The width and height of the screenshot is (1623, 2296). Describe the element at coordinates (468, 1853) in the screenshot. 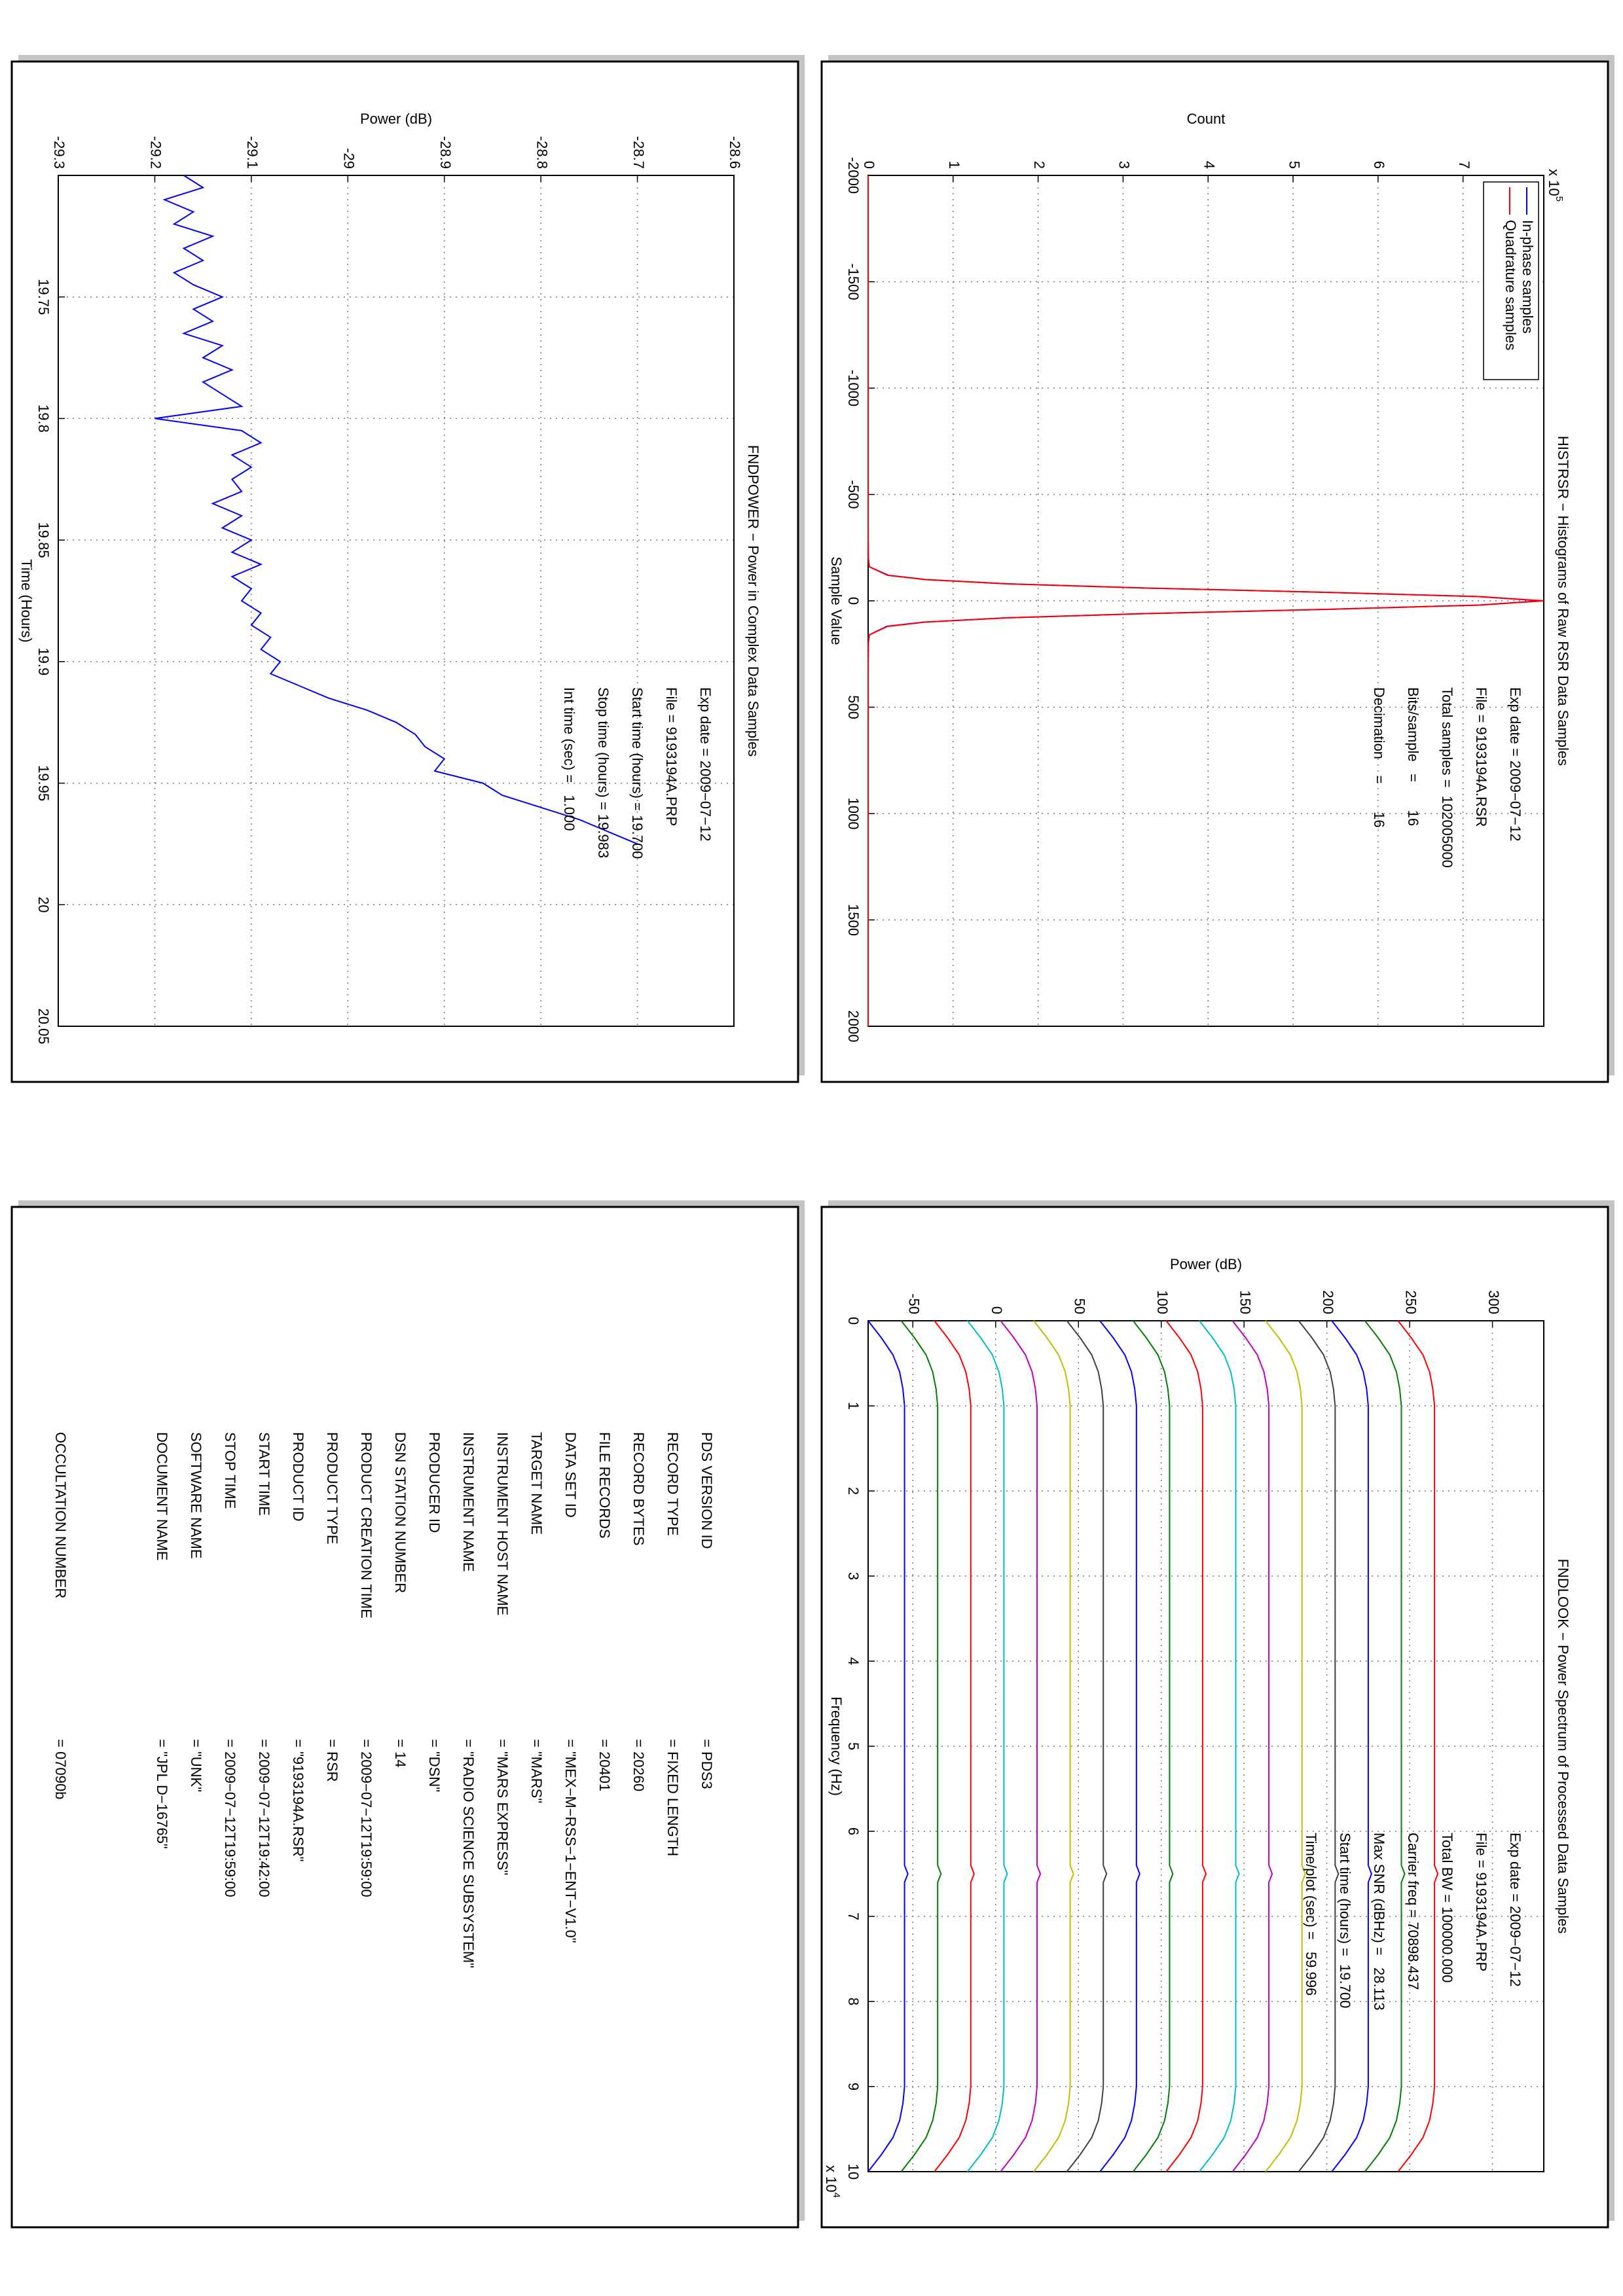

I see `label-value: = "RADIO SCIENCE SUBSYSTEM"` at that location.